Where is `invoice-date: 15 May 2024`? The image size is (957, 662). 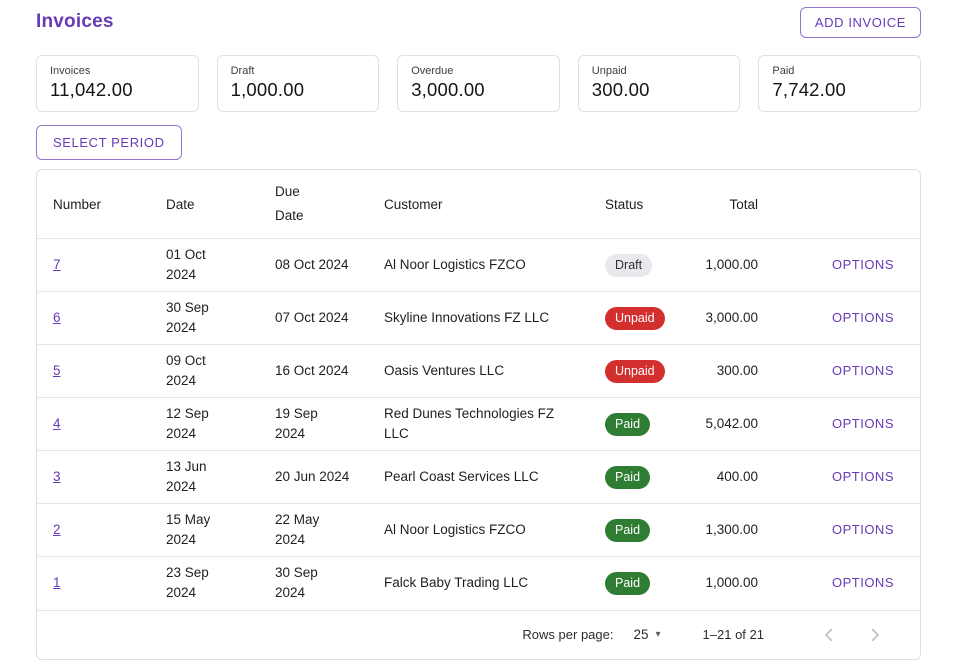
invoice-date: 15 May 2024 is located at coordinates (204, 530).